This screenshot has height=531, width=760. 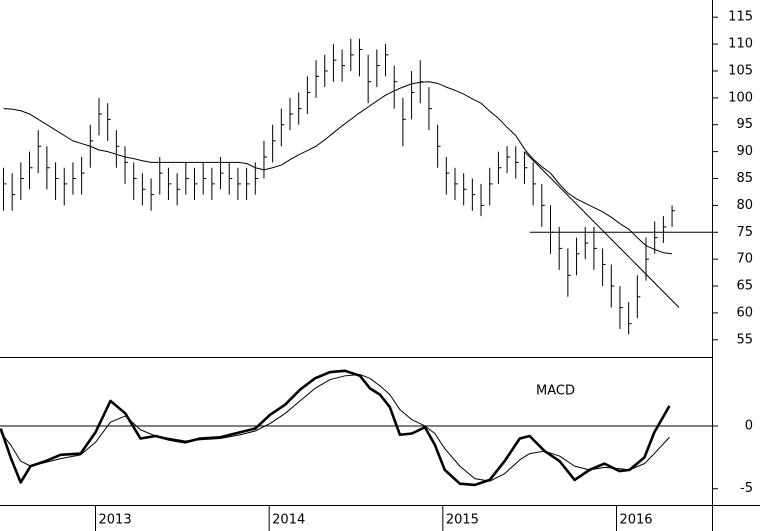 What do you see at coordinates (602, 229) in the screenshot?
I see `trend-line` at bounding box center [602, 229].